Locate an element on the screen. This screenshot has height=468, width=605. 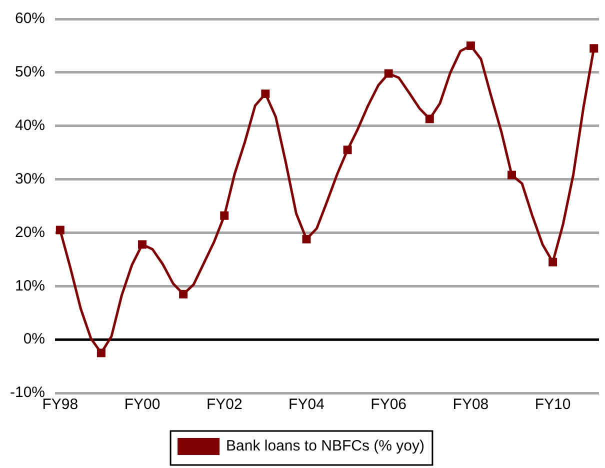
y-tick-label: 10% is located at coordinates (30, 285).